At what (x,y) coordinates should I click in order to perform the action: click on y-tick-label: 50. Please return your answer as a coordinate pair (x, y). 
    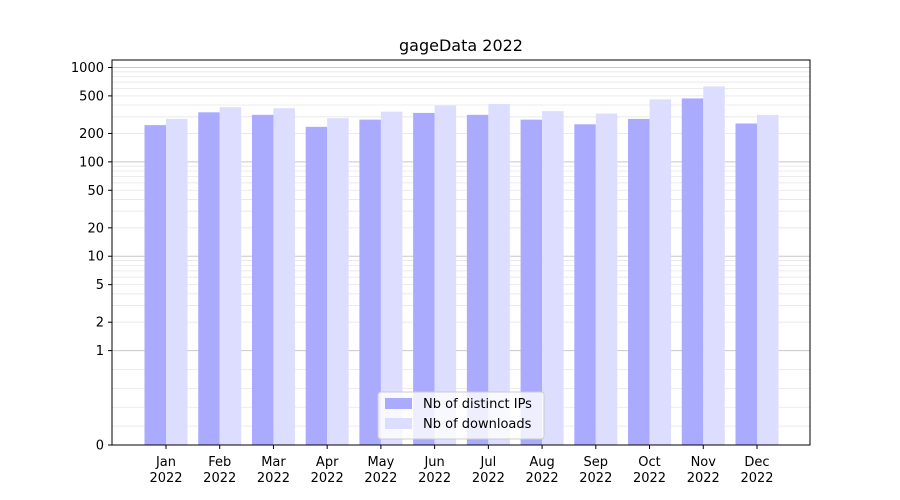
    Looking at the image, I should click on (95, 191).